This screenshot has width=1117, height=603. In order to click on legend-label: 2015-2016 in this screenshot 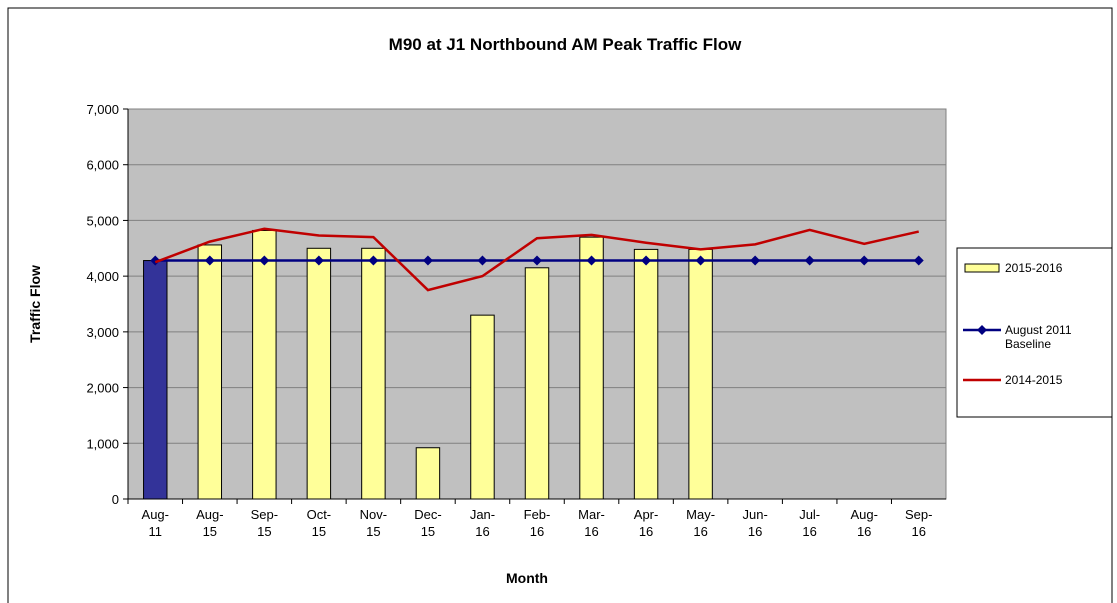, I will do `click(1034, 268)`.